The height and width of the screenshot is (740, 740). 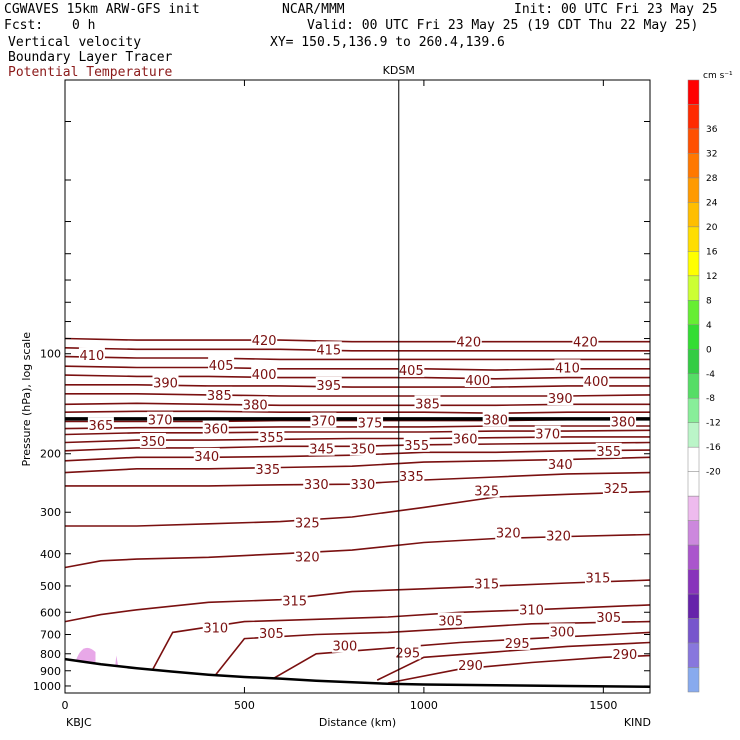 What do you see at coordinates (508, 533) in the screenshot?
I see `theta-label: 320` at bounding box center [508, 533].